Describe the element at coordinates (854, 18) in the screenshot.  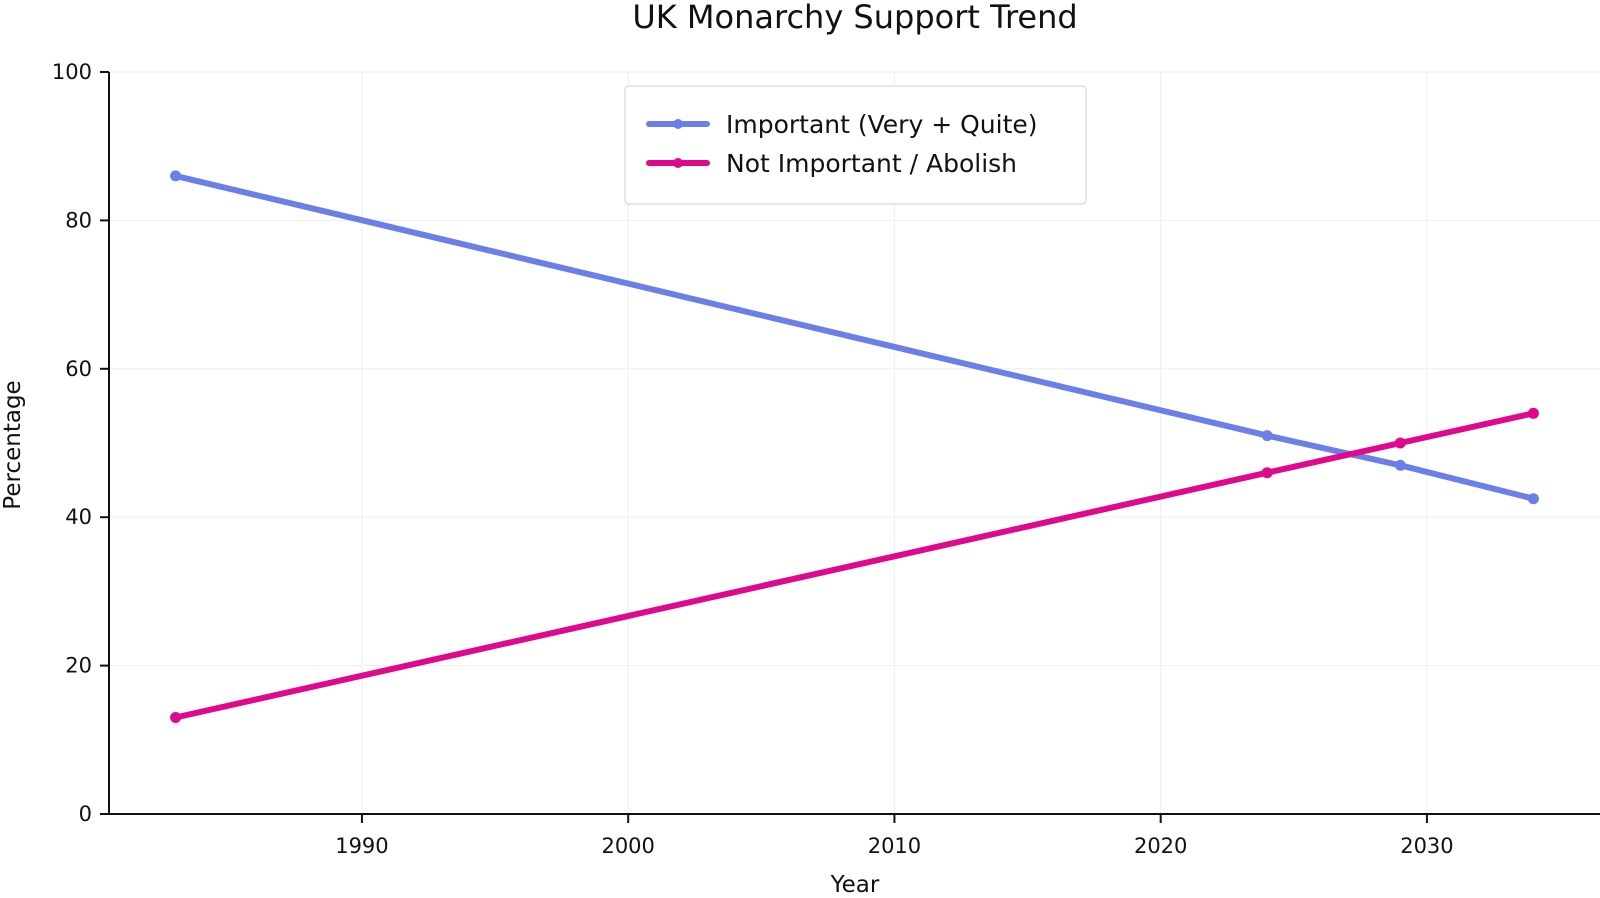
I see `chart-title: UK Monarchy Support Trend` at that location.